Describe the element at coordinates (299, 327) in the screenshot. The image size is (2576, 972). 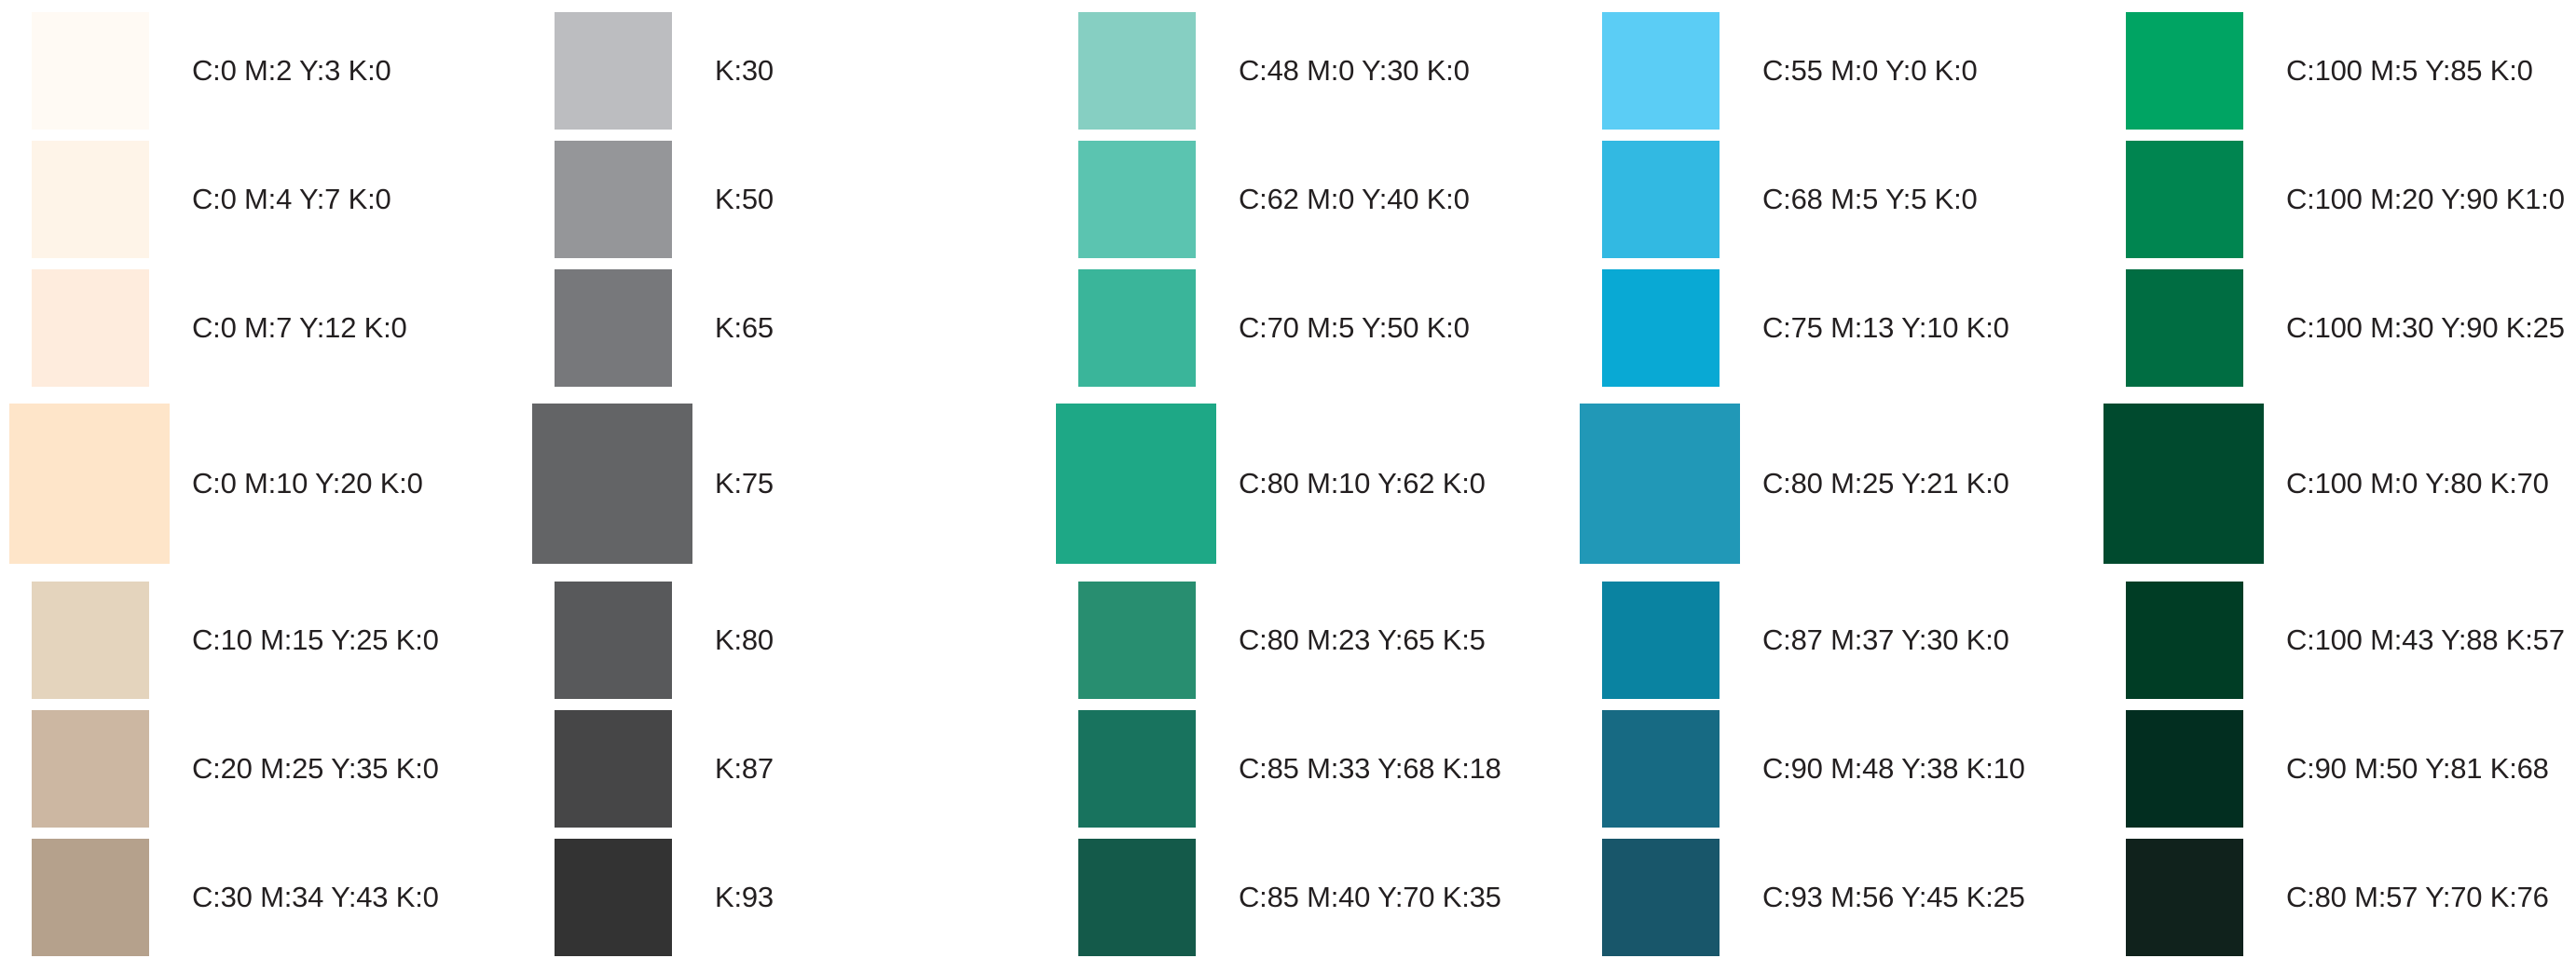
I see `swatch-label: C:0 M:7 Y:12 K:0` at that location.